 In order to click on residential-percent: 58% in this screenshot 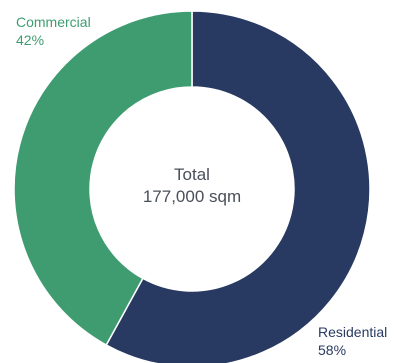, I will do `click(332, 350)`.